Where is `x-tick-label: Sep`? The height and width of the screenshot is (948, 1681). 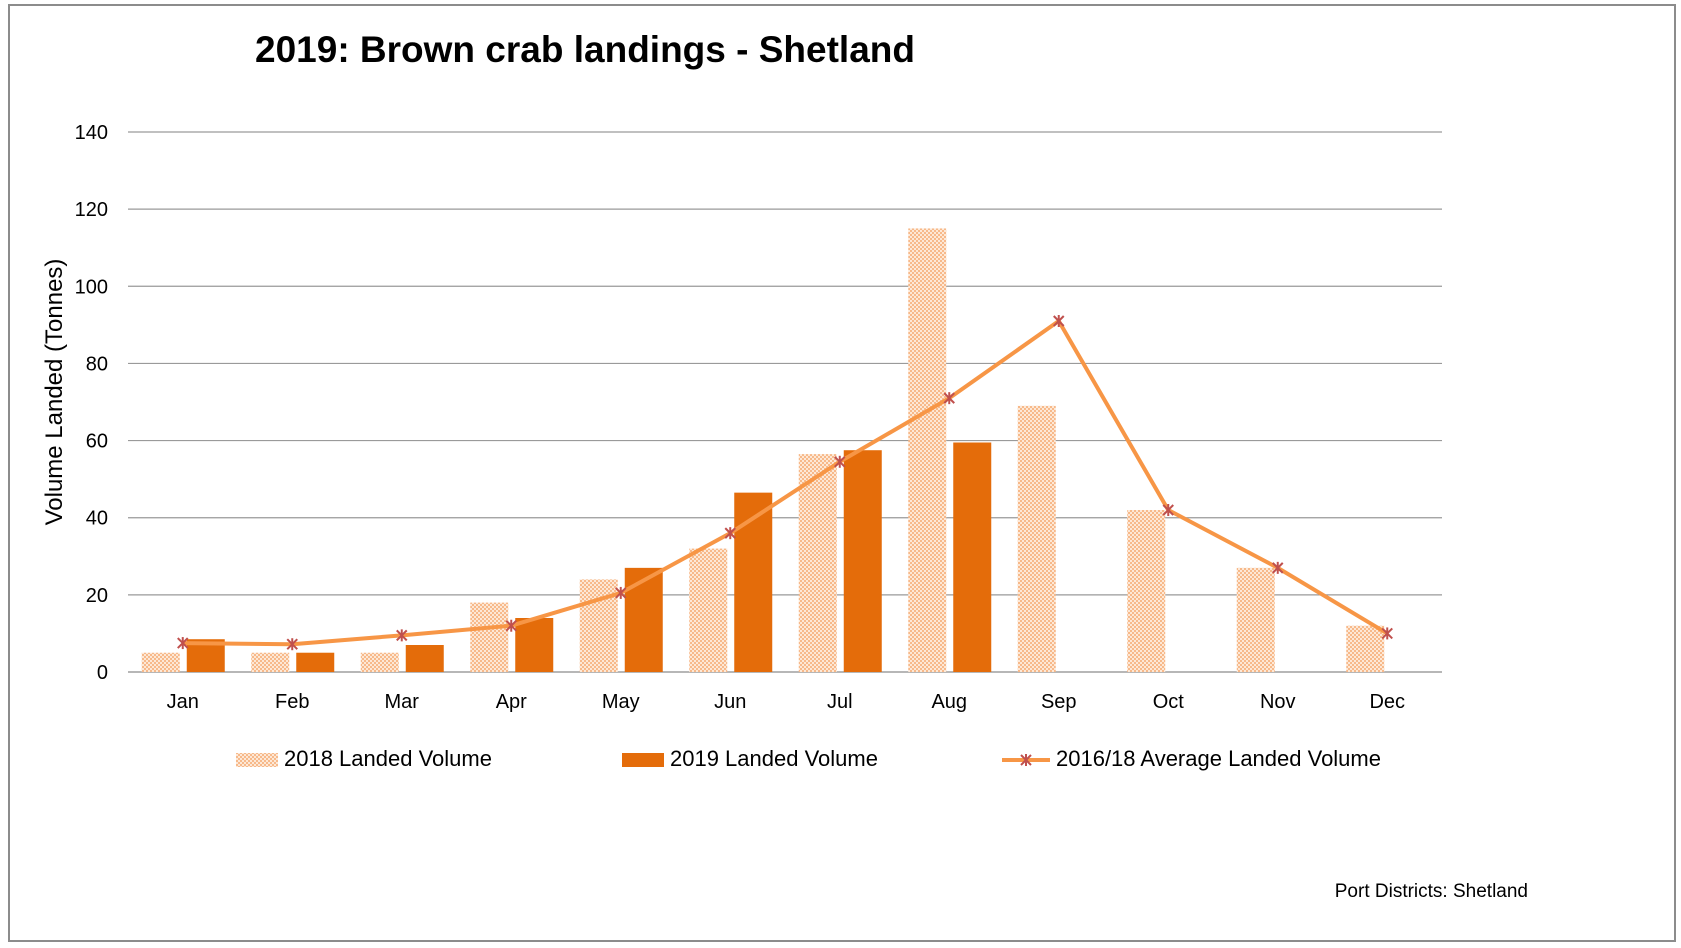
x-tick-label: Sep is located at coordinates (1059, 702).